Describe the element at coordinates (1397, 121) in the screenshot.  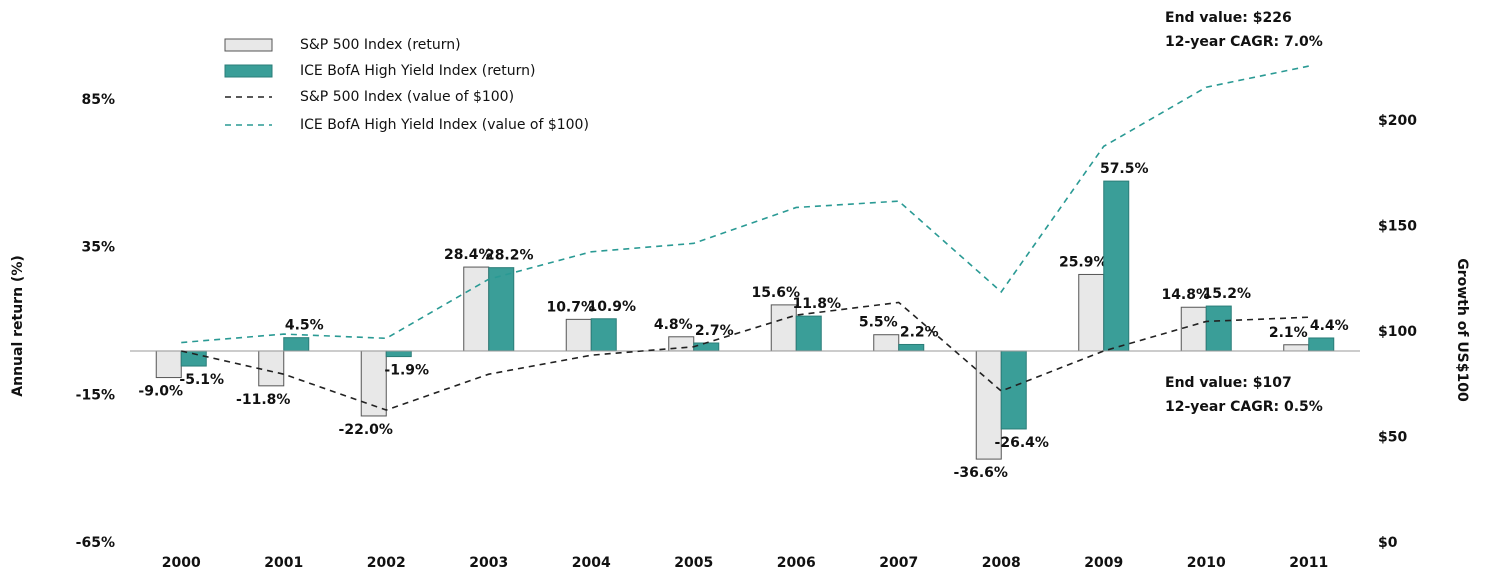
I see `y2-tick-label: $200` at that location.